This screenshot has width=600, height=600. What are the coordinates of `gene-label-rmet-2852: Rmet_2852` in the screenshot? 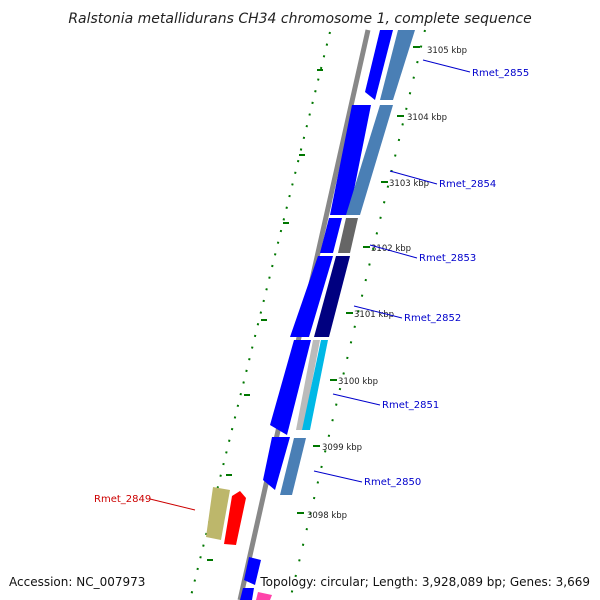 It's located at (432, 318).